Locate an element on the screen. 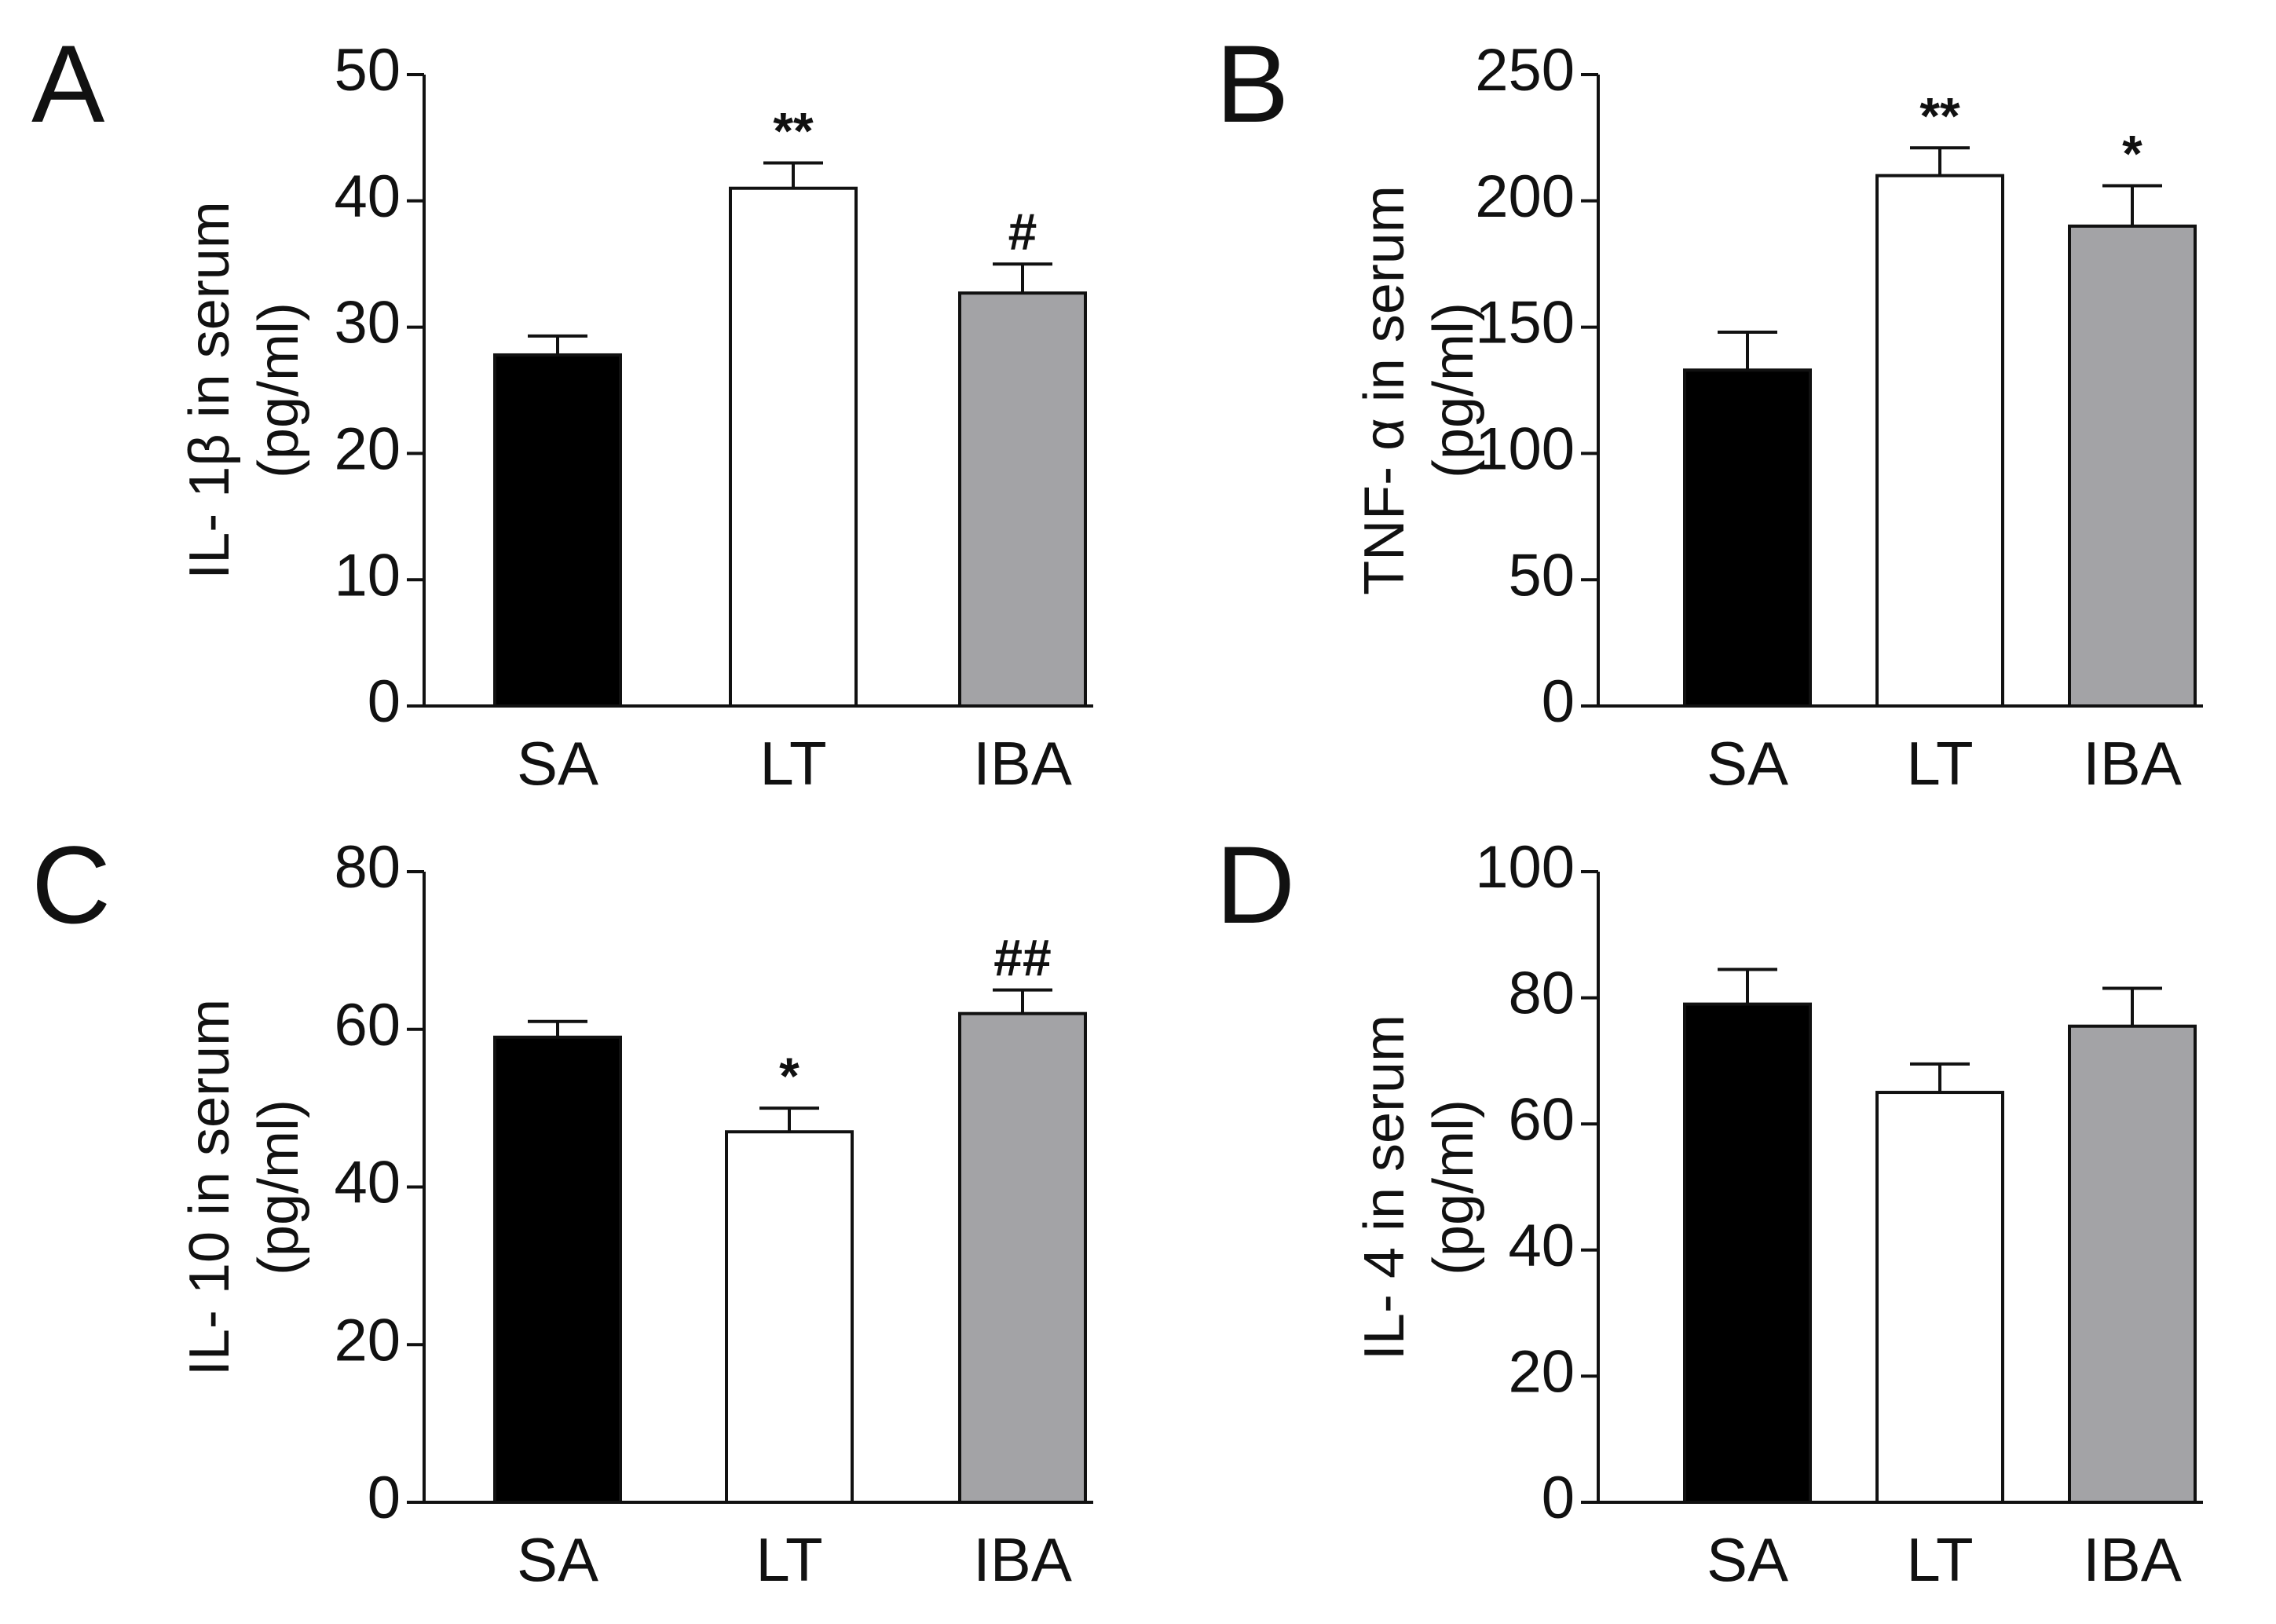 This screenshot has height=1624, width=2276. panel-a-y-axis-title-line-1: IL- 1β in serum is located at coordinates (210, 390).